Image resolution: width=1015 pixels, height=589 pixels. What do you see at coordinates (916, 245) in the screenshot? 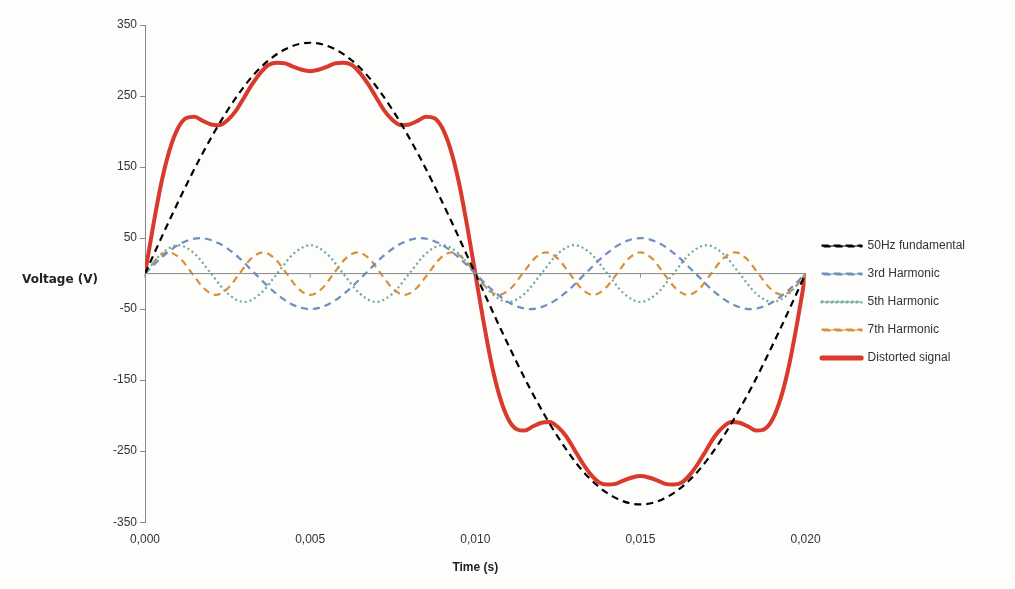
I see `legend-label: 50Hz fundamental` at bounding box center [916, 245].